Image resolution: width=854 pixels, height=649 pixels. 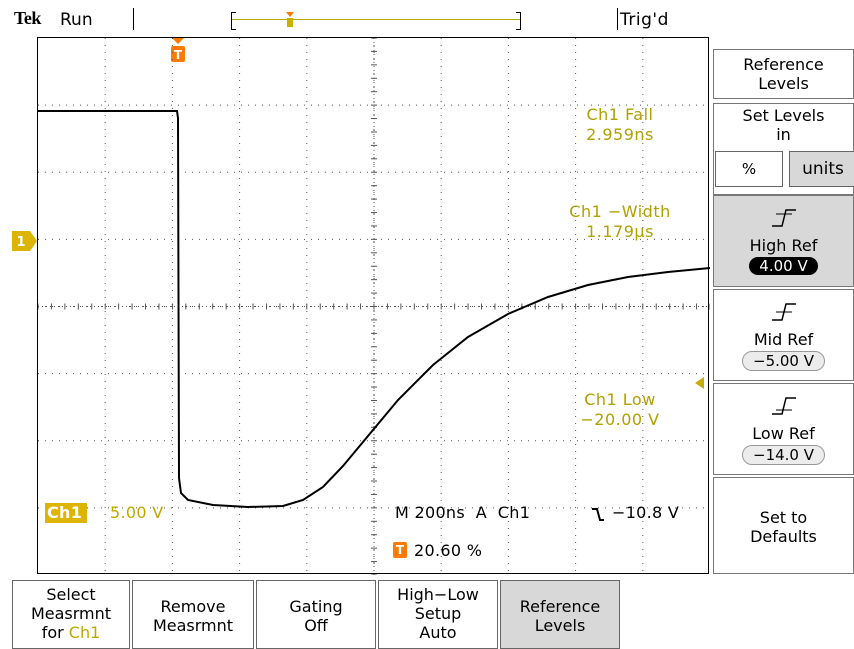 I want to click on mid-ref-value: −5.00 V, so click(x=783, y=361).